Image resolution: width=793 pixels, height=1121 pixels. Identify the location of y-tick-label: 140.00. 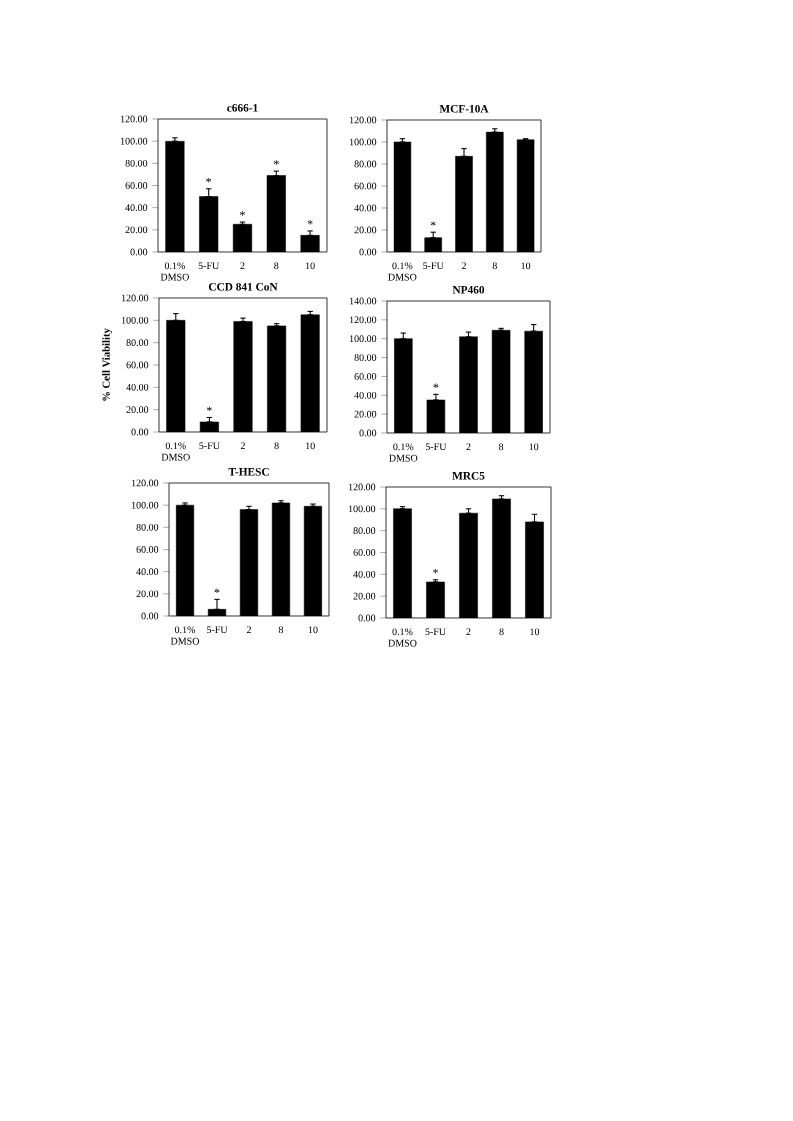
(363, 301).